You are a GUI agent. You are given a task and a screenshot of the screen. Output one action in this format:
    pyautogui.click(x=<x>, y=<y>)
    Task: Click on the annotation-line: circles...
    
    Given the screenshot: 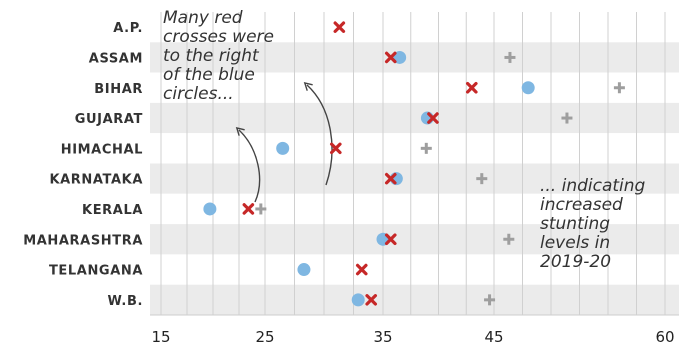 What is the action you would take?
    pyautogui.click(x=198, y=94)
    